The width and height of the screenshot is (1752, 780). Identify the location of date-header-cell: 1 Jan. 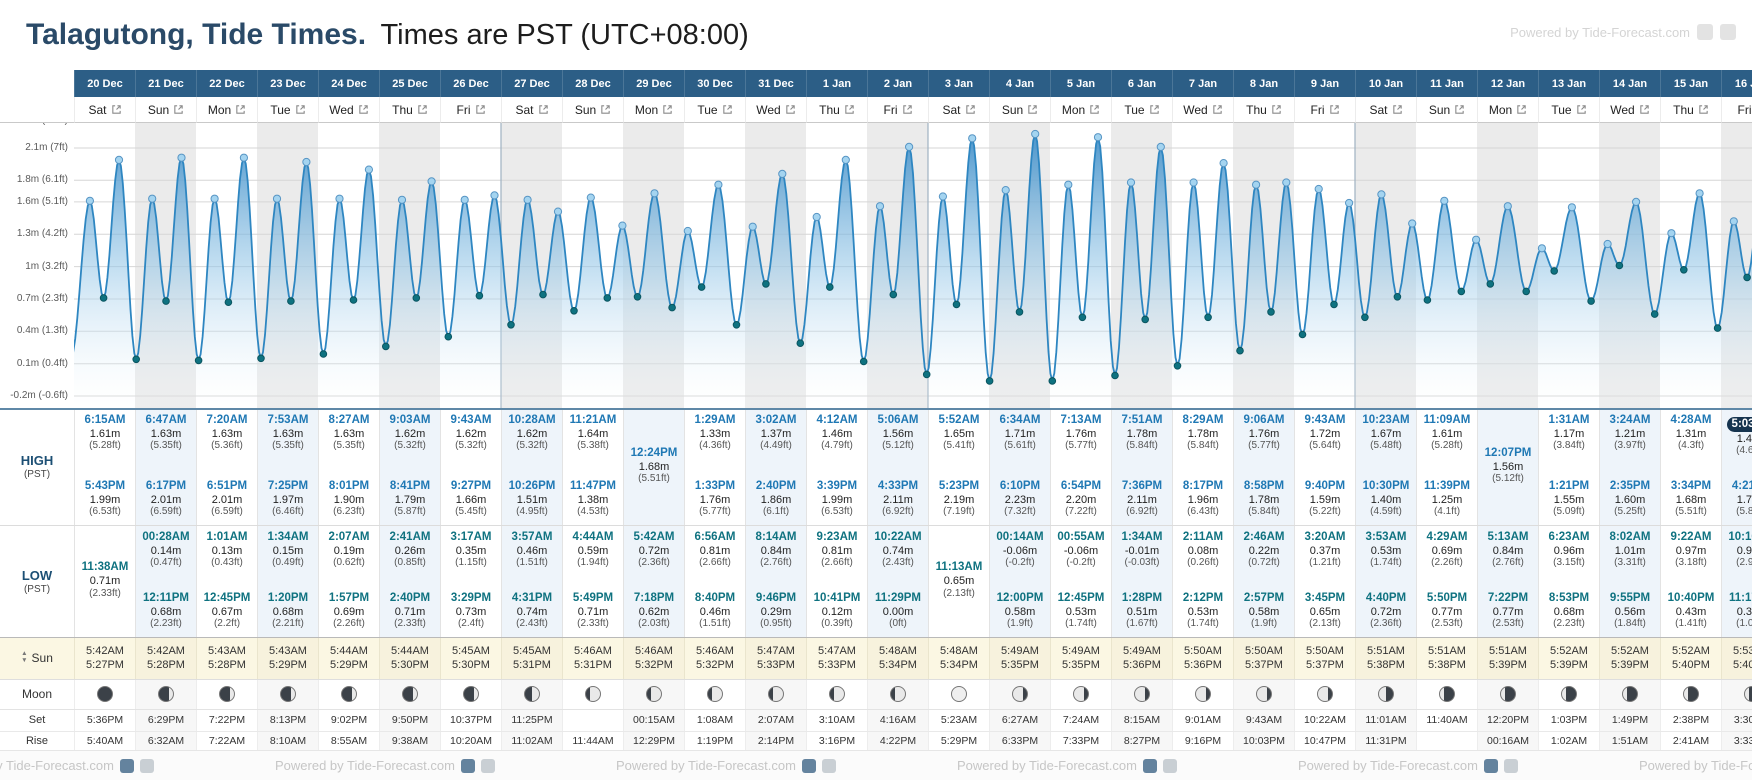
(836, 83).